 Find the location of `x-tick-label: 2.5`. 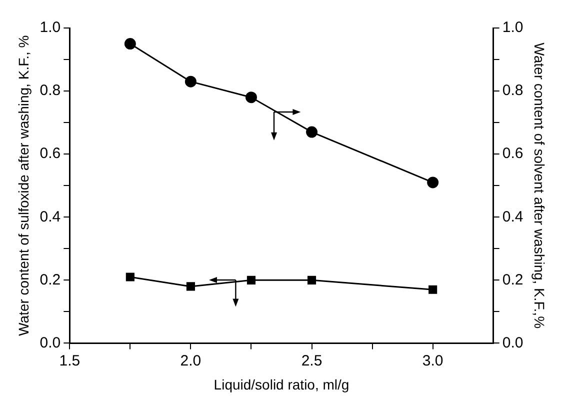

x-tick-label: 2.5 is located at coordinates (311, 361).